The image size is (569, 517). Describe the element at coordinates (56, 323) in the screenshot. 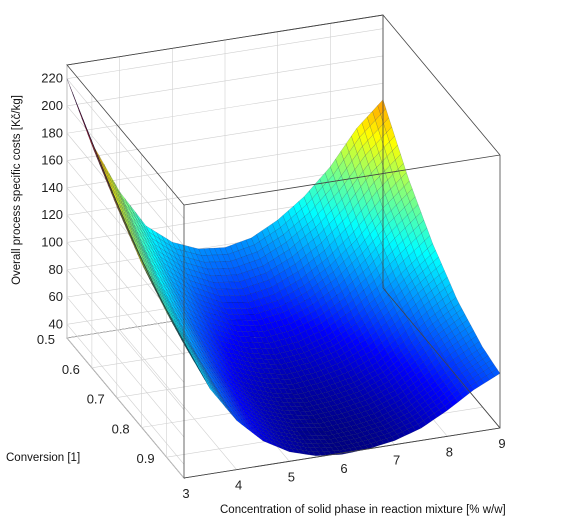

I see `z-tick-label: 40` at that location.